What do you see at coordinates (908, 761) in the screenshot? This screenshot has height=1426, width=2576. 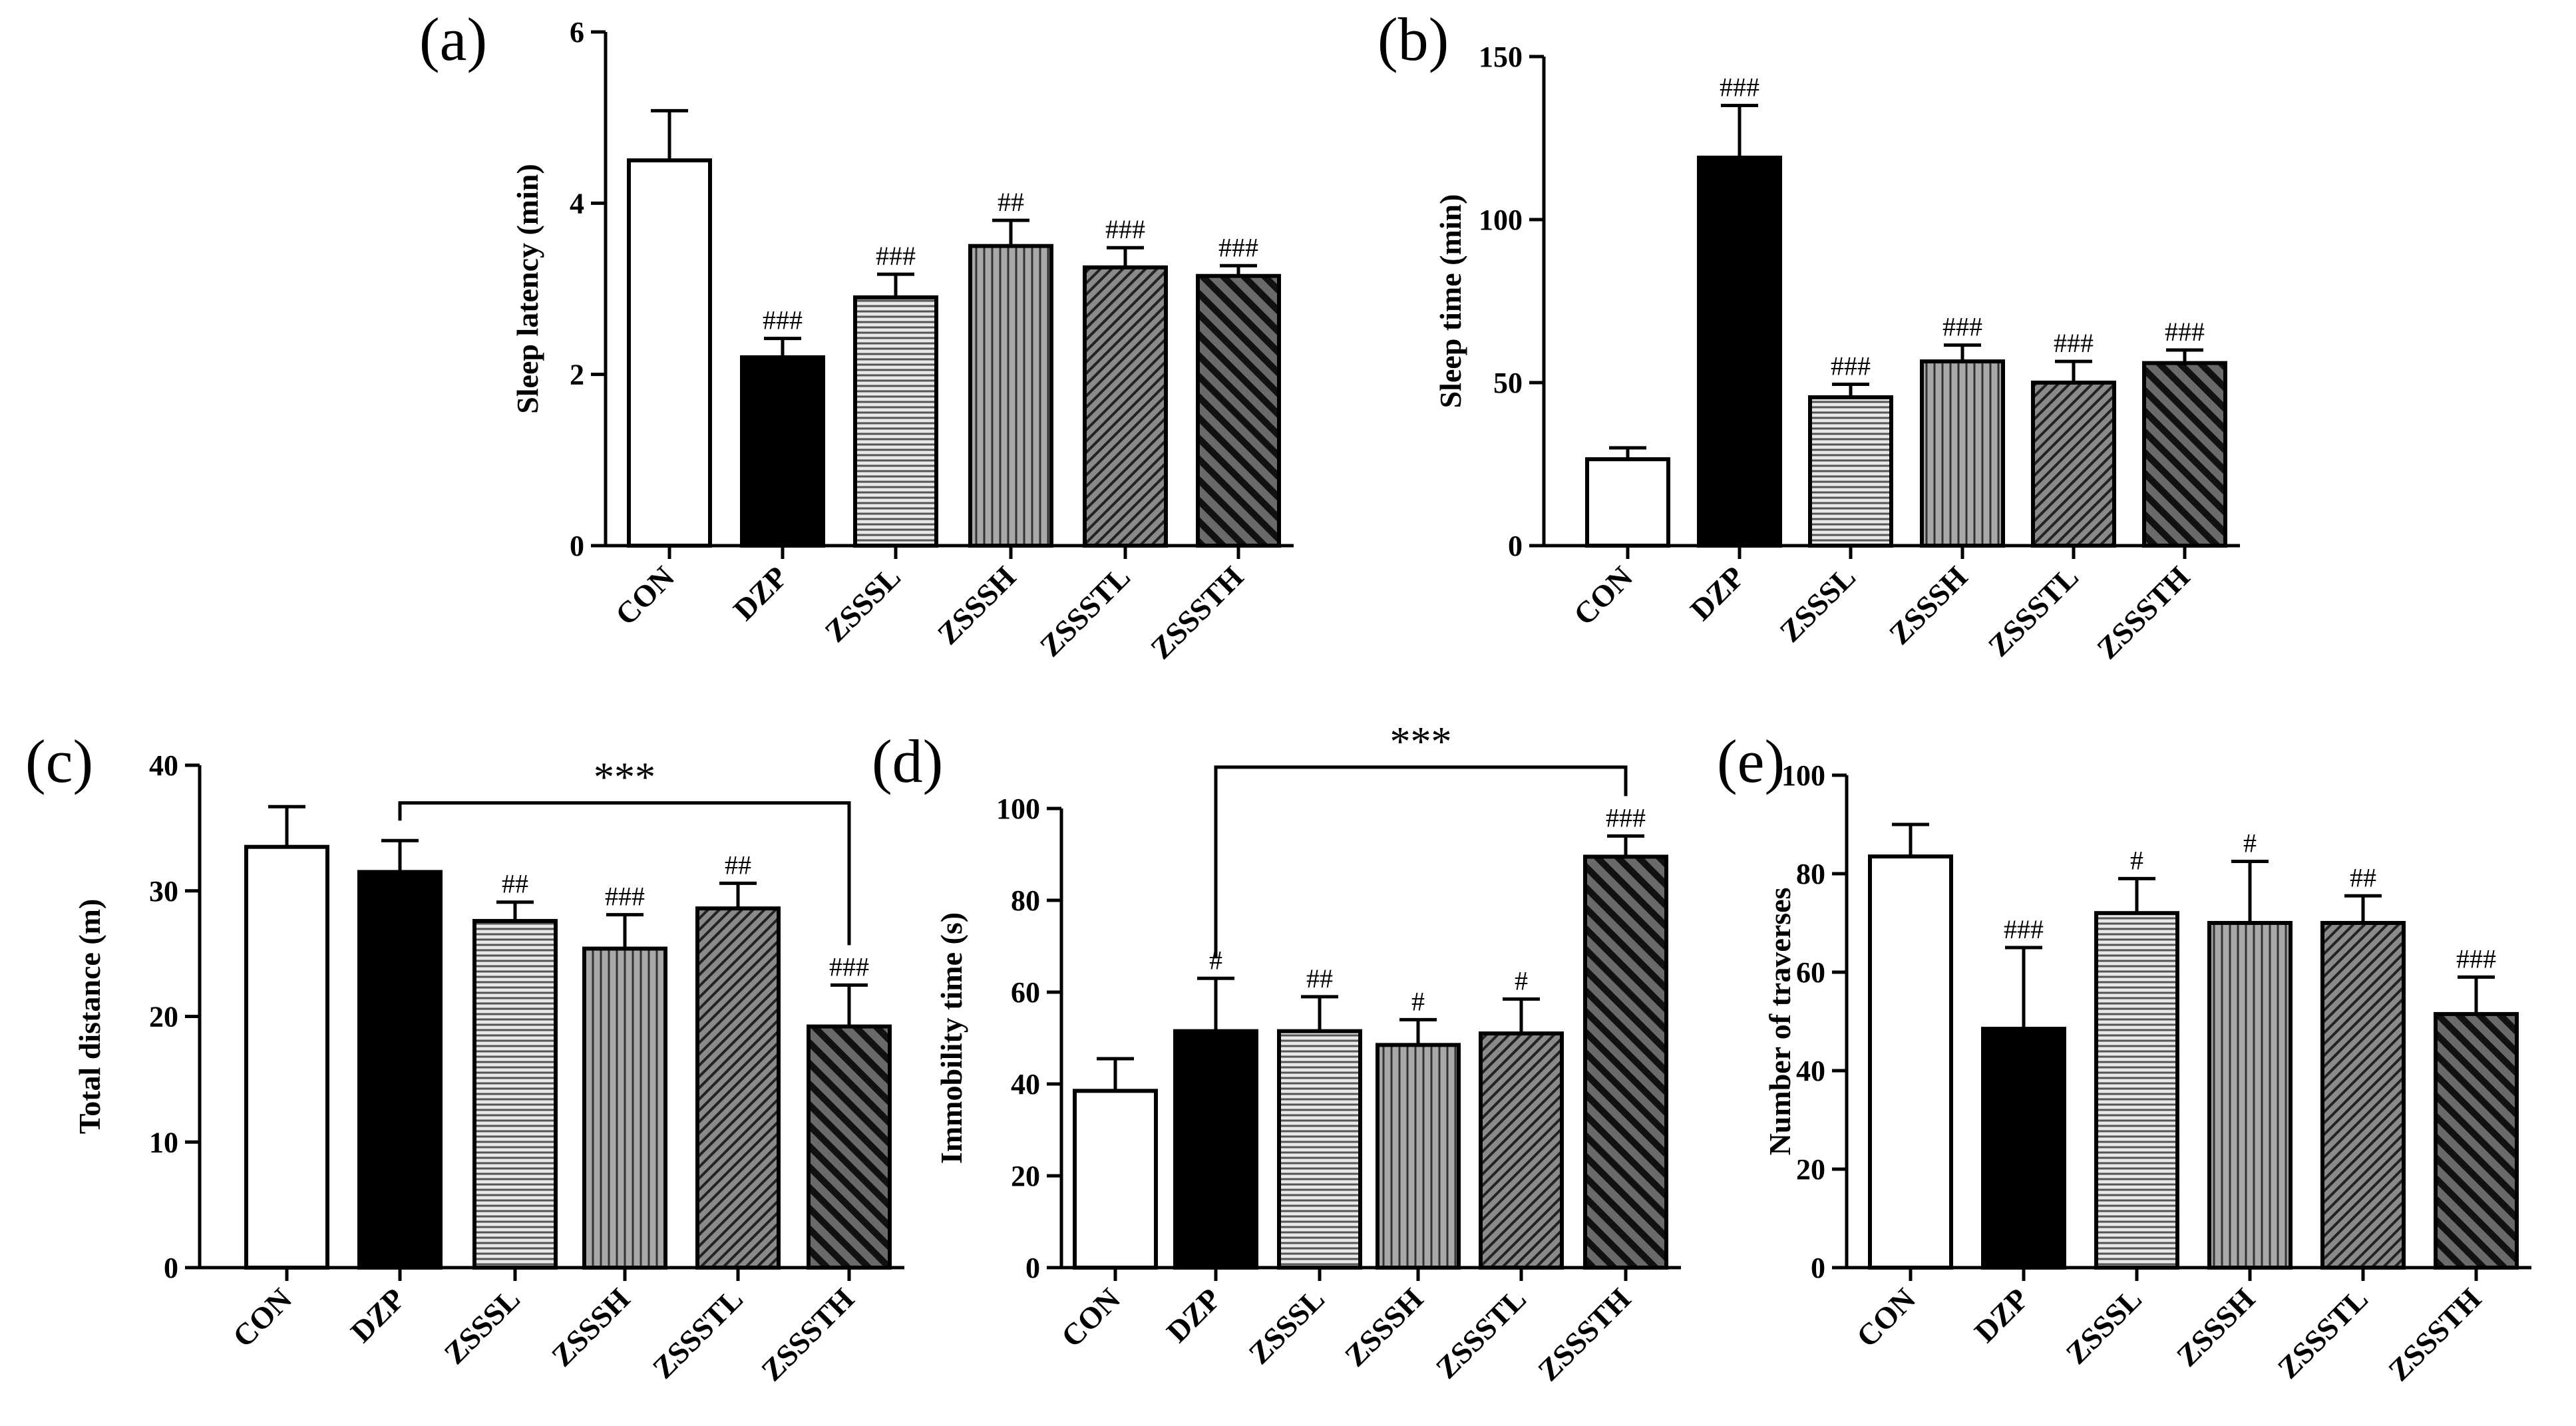 I see `panel-label: (d)` at bounding box center [908, 761].